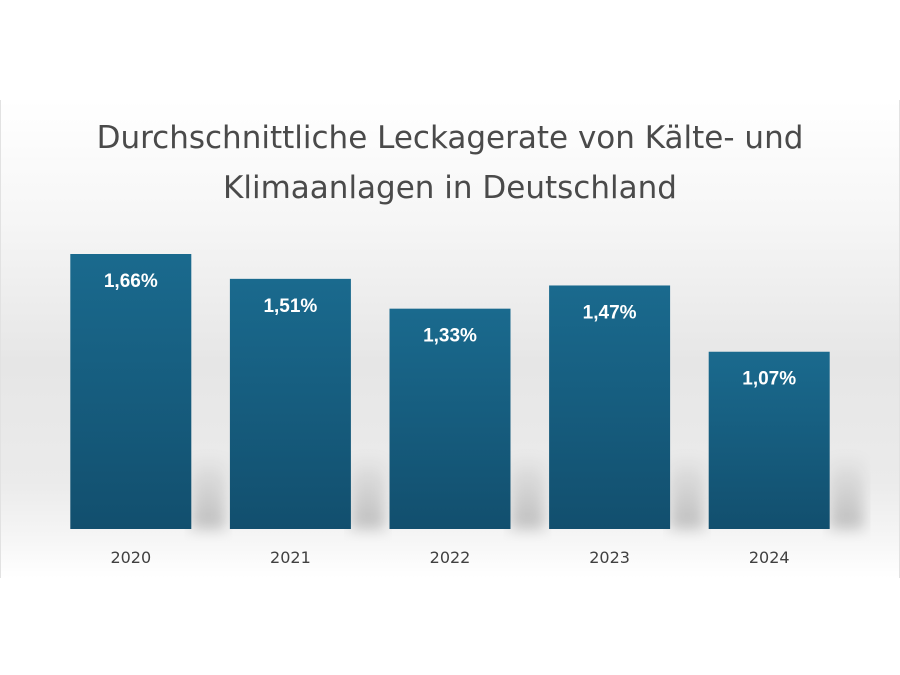 The width and height of the screenshot is (900, 675). Describe the element at coordinates (610, 407) in the screenshot. I see `bar-2023` at that location.